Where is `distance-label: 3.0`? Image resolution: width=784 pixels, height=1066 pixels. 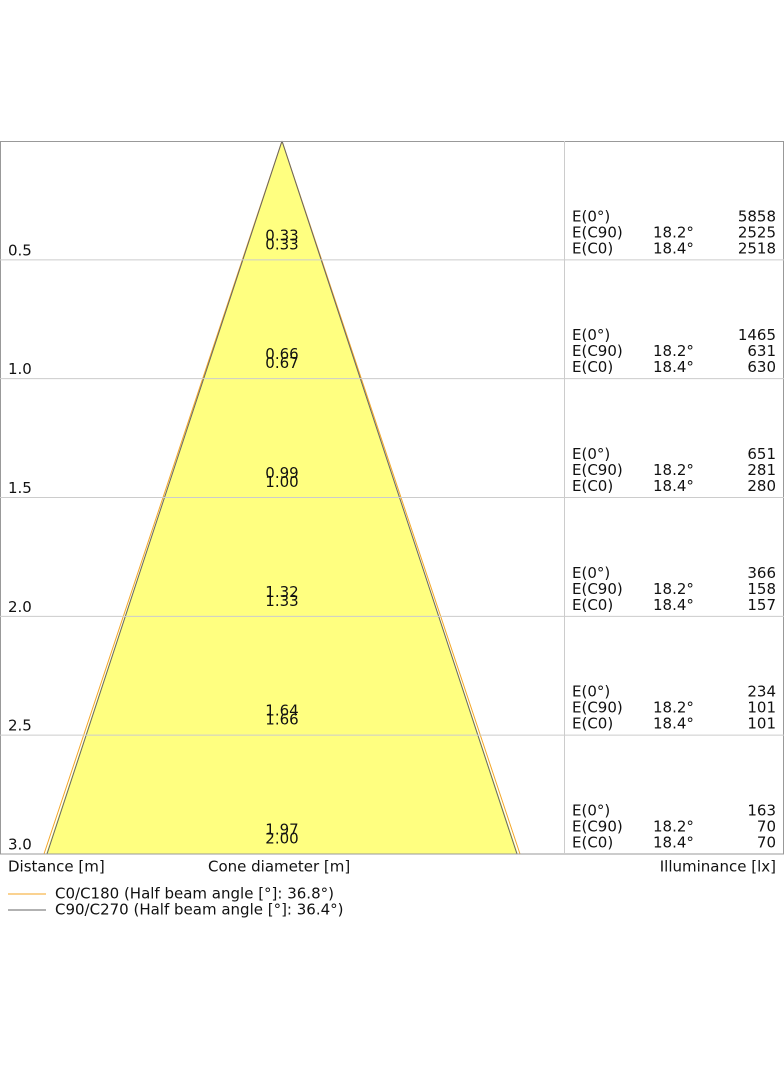
distance-label: 3.0 is located at coordinates (20, 845).